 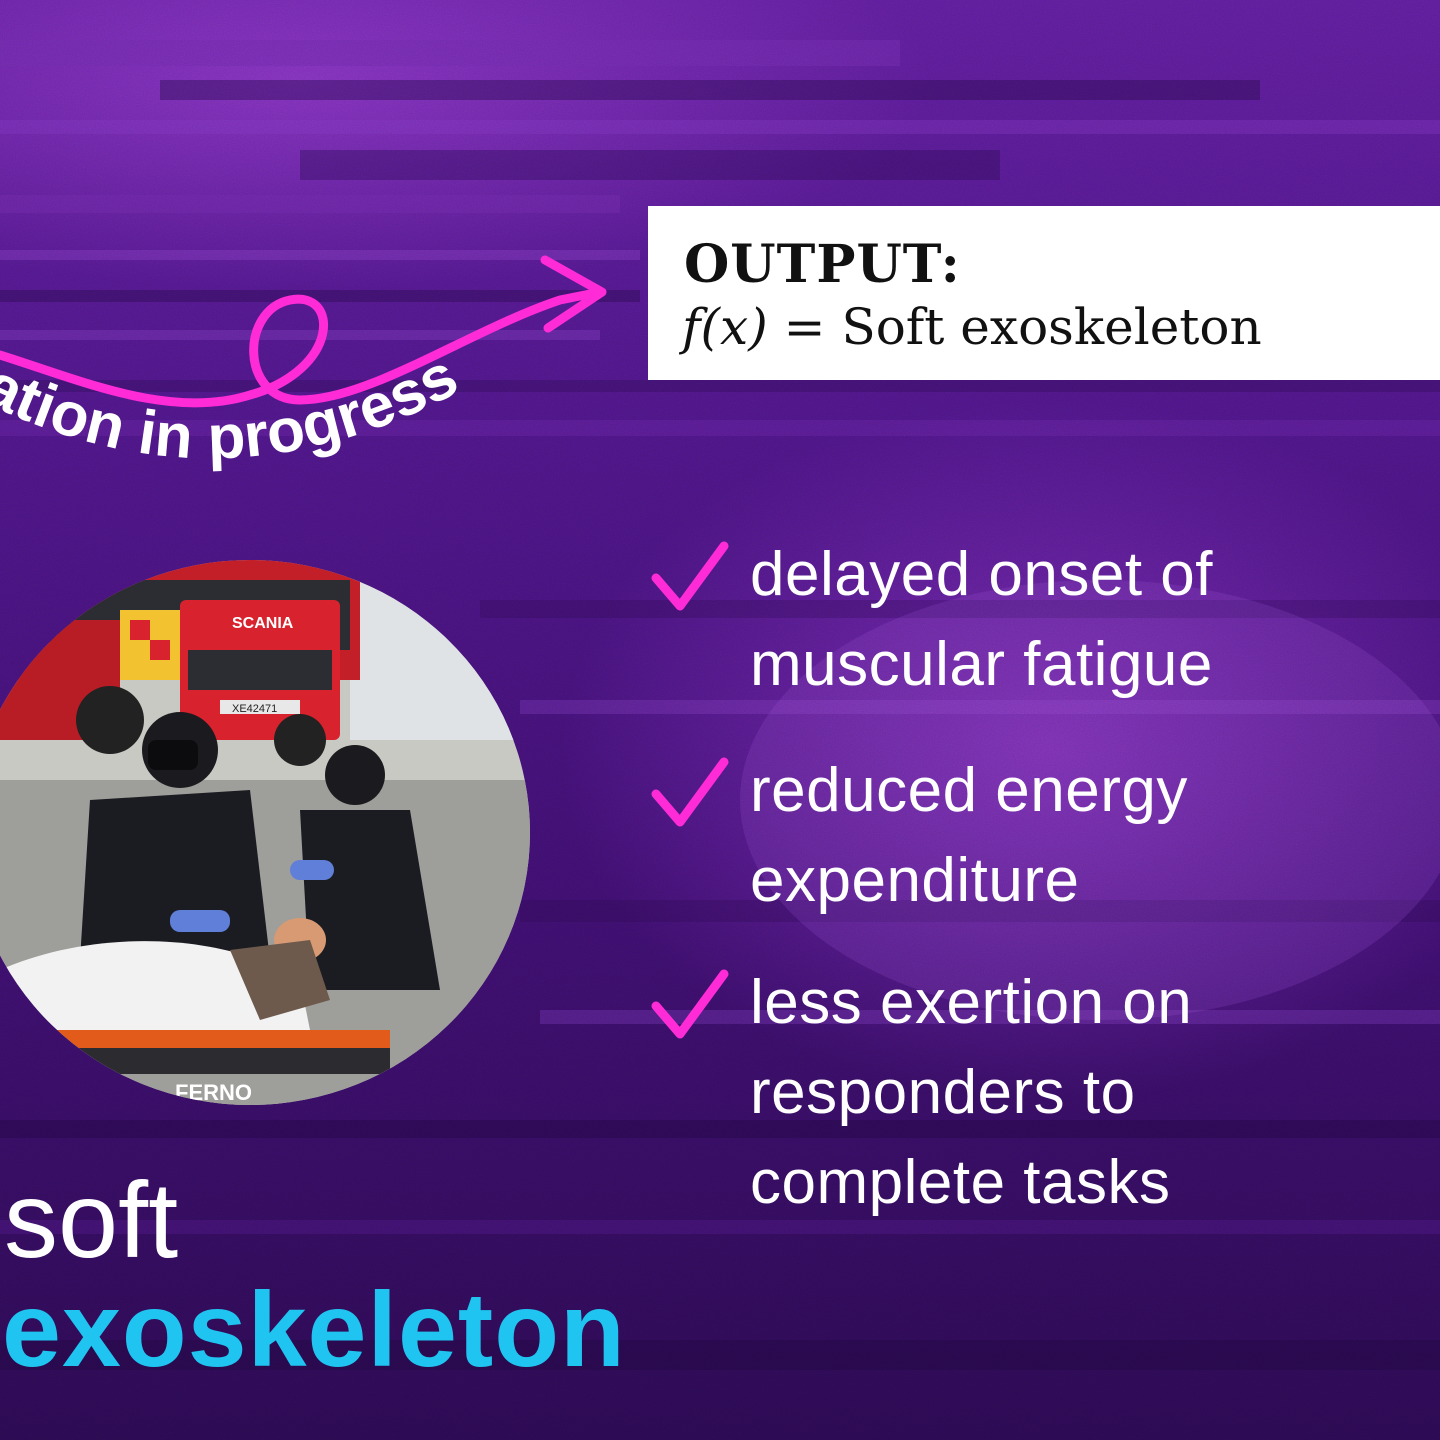 What do you see at coordinates (91, 1219) in the screenshot?
I see `title-line-soft: soft` at bounding box center [91, 1219].